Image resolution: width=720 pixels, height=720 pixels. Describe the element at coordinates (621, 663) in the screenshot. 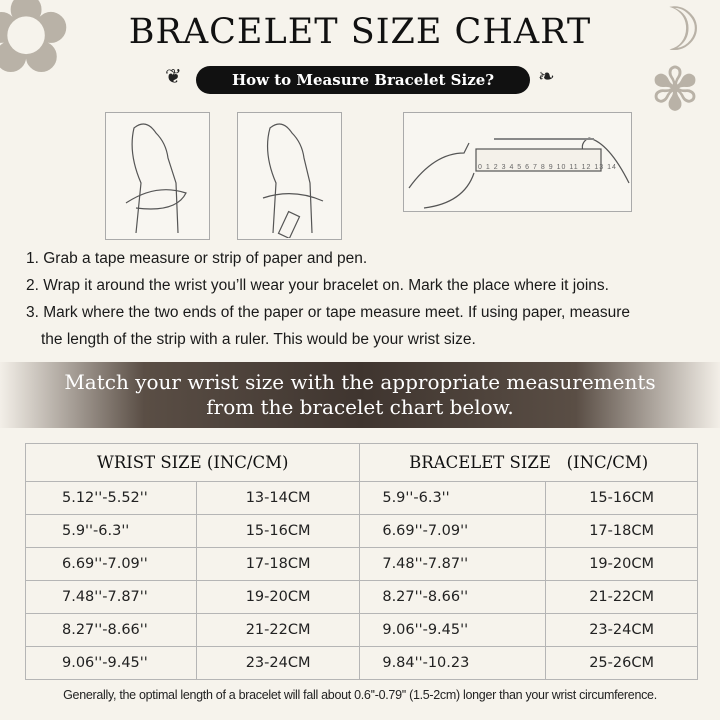

I see `bracelet-cm: 25-26CM` at that location.